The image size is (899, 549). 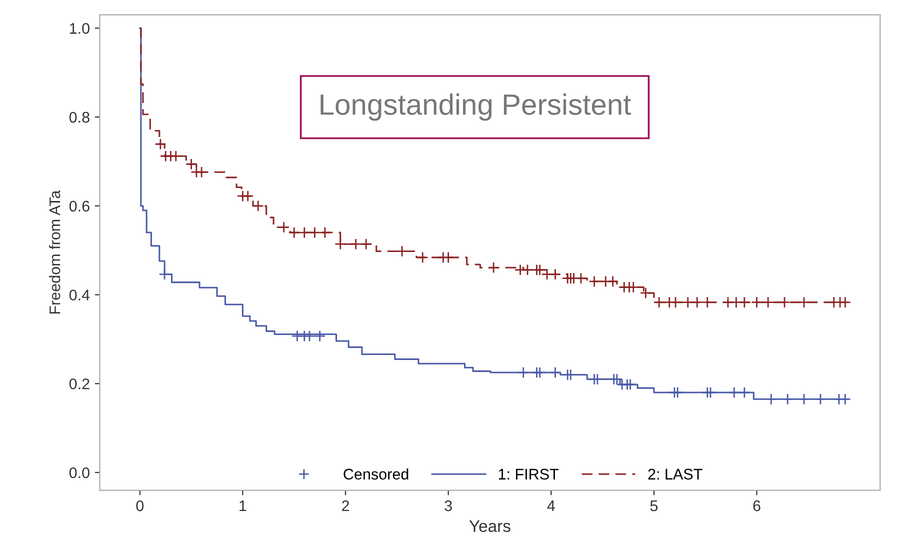 What do you see at coordinates (79, 117) in the screenshot?
I see `y-tick-label: 0.8` at bounding box center [79, 117].